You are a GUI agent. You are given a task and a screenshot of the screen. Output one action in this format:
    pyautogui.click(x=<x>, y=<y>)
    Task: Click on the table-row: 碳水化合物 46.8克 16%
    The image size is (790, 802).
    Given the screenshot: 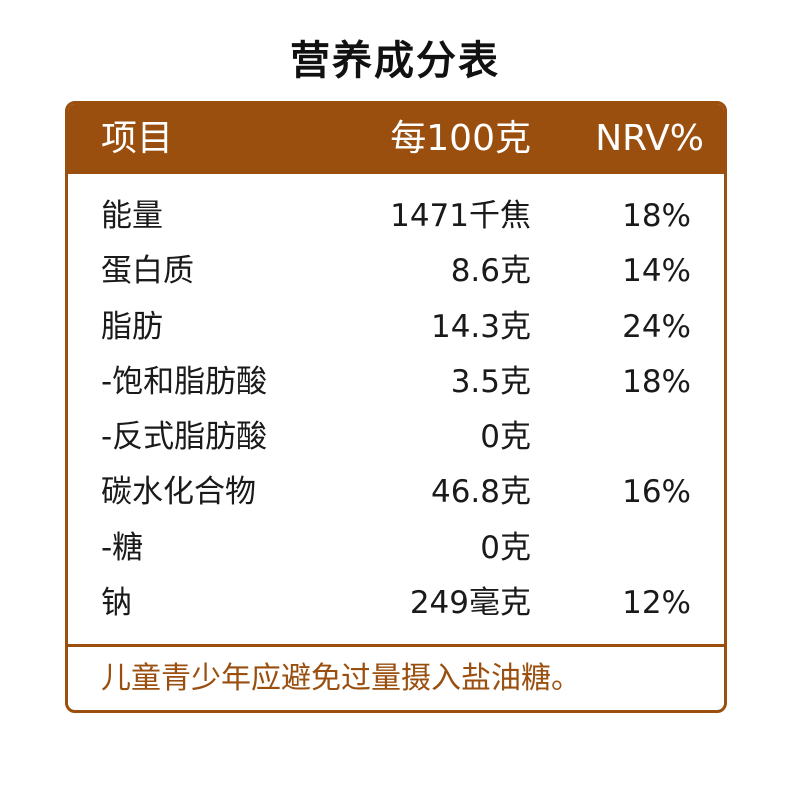 What is the action you would take?
    pyautogui.click(x=396, y=492)
    